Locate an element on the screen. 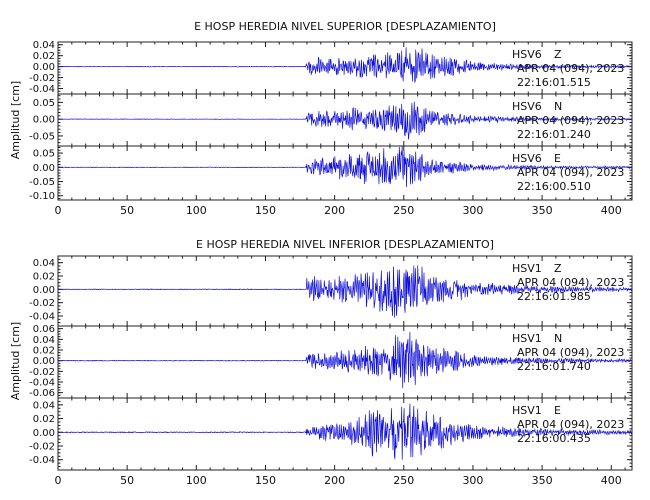  y-tick-label: 0.06 is located at coordinates (44, 329).